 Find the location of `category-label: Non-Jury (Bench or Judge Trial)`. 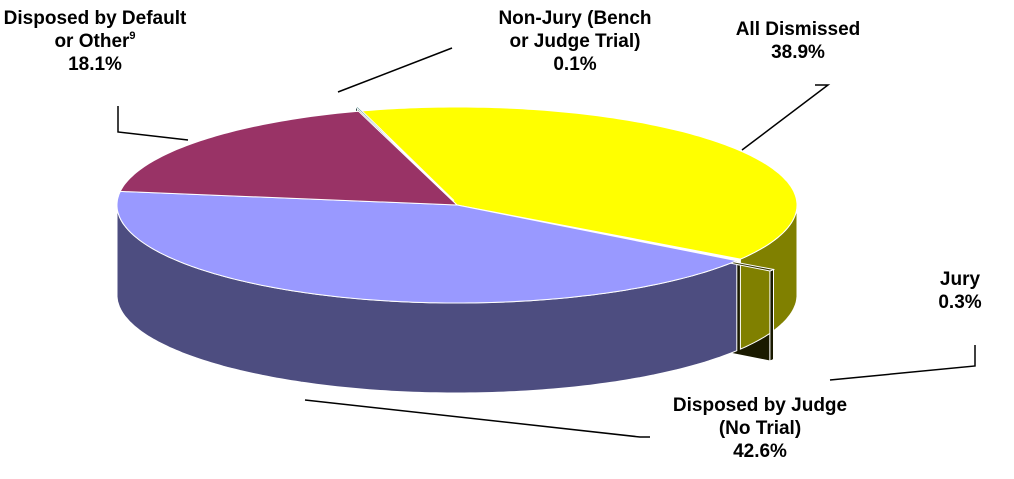

category-label: Non-Jury (Bench or Judge Trial) is located at coordinates (575, 30).